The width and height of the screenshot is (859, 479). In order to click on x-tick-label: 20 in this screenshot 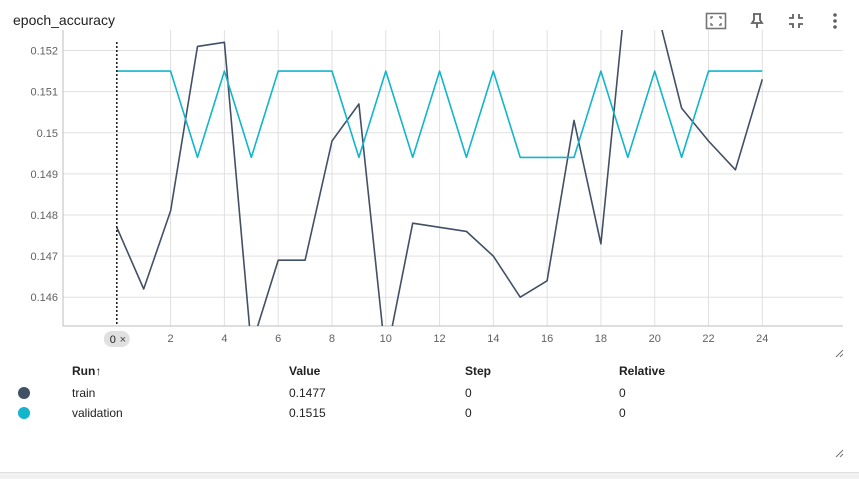, I will do `click(655, 339)`.